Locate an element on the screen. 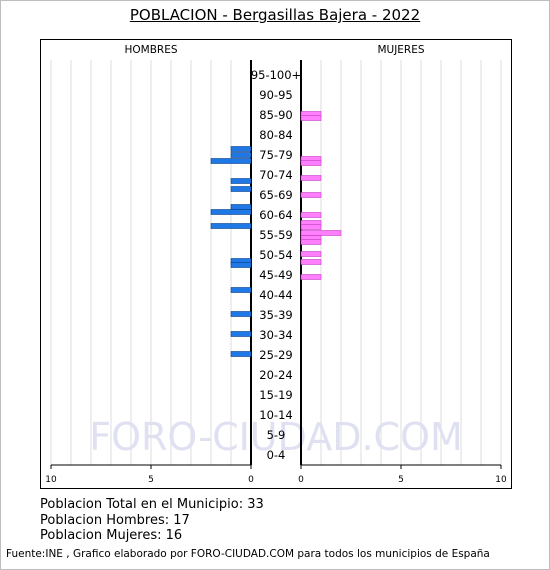 The height and width of the screenshot is (570, 550). age-label: 10-14 is located at coordinates (275, 415).